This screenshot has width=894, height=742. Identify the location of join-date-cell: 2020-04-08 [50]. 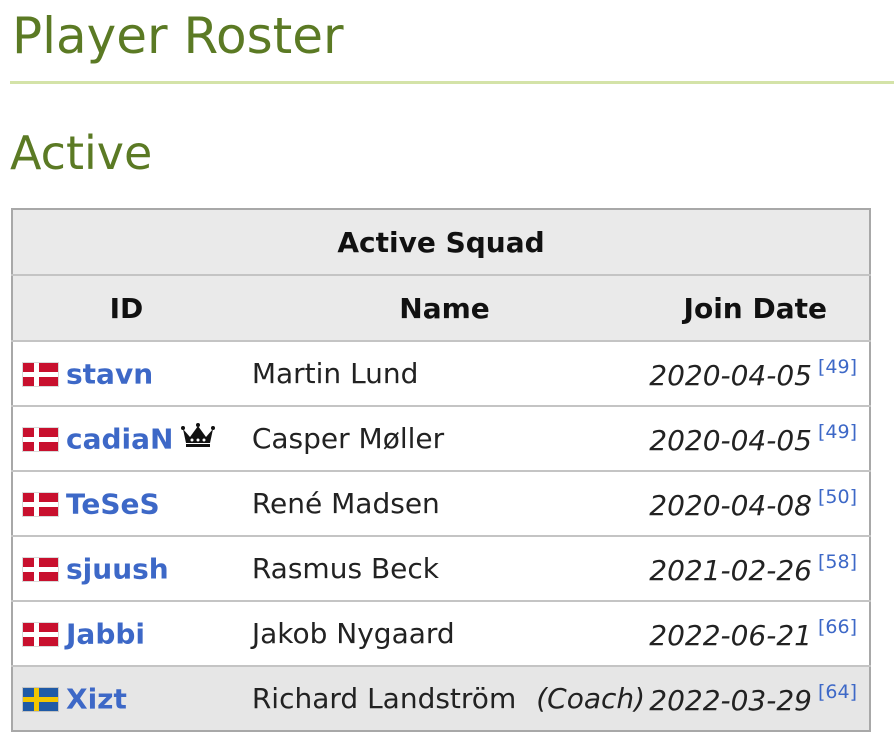
(759, 504).